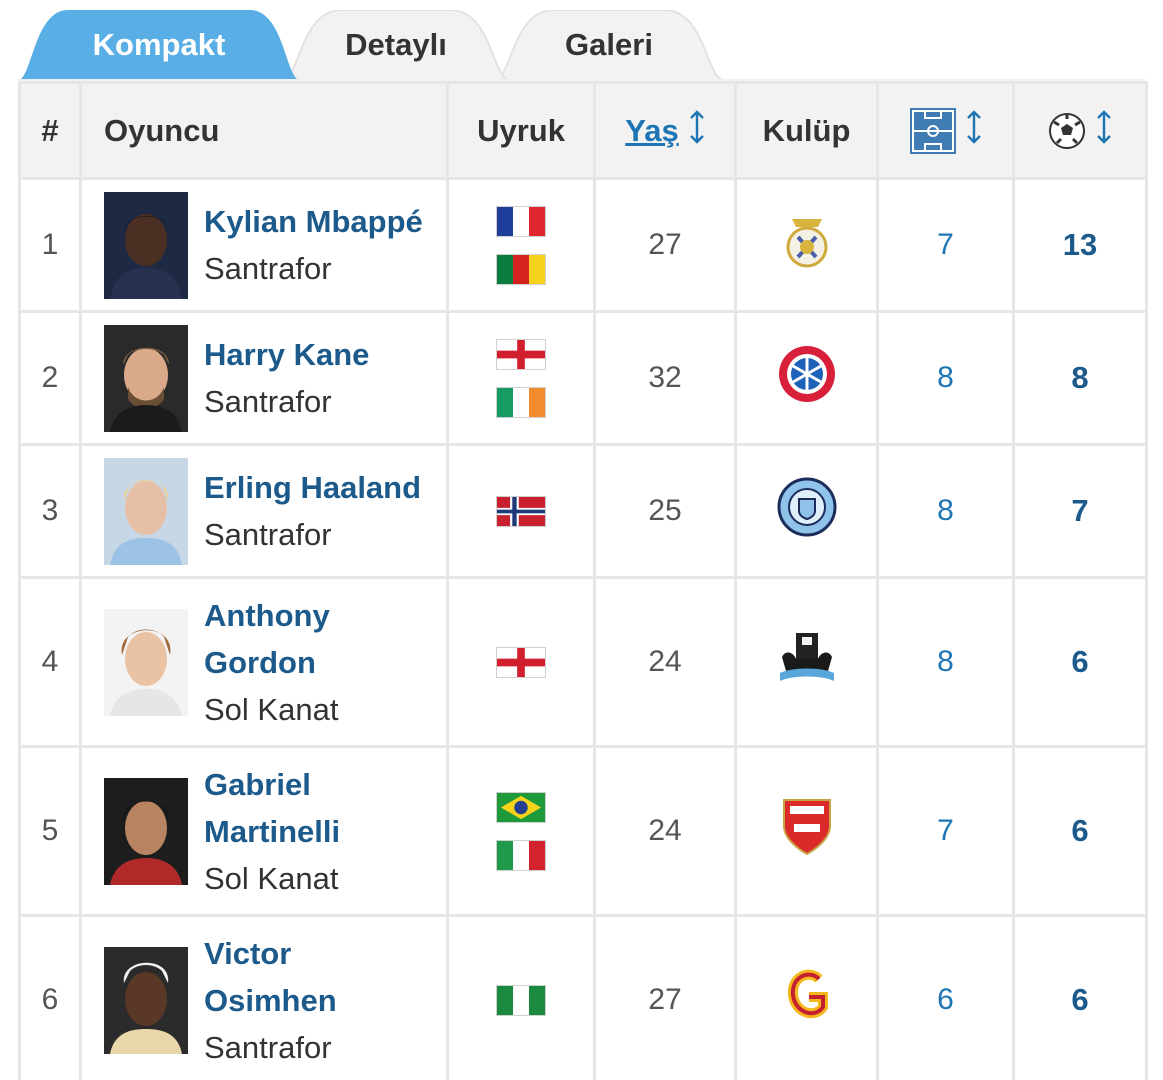 This screenshot has width=1163, height=1080. I want to click on nigeria-flag-icon, so click(521, 1000).